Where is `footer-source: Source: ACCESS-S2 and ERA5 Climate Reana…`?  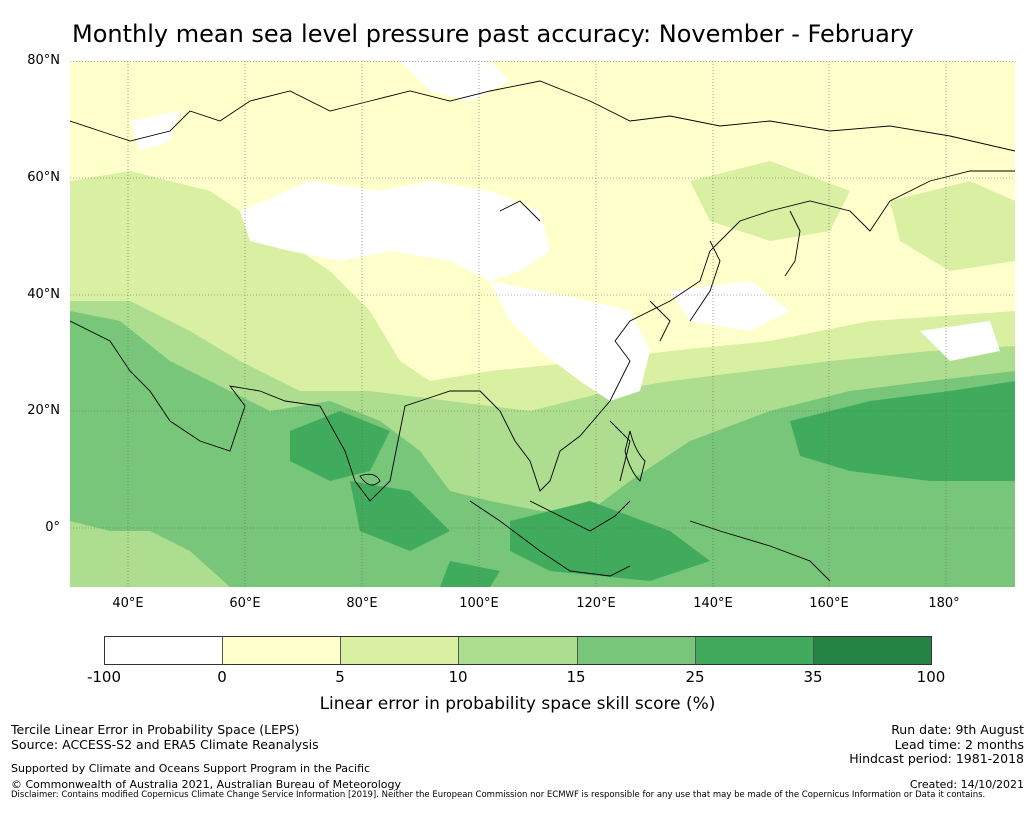 footer-source: Source: ACCESS-S2 and ERA5 Climate Reana… is located at coordinates (165, 744).